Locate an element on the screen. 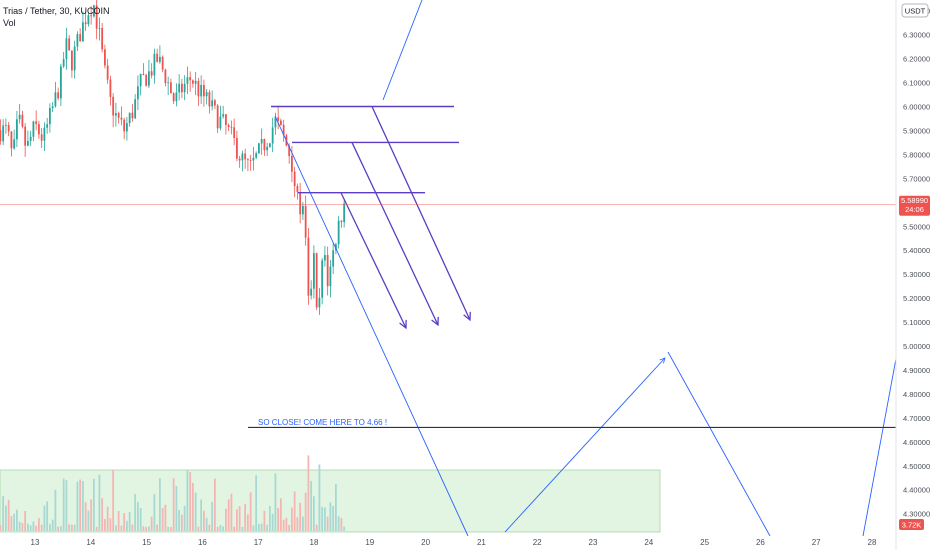 The height and width of the screenshot is (550, 932). annotation-text: SO CLOSE! COME HERE TO 4.66 ! is located at coordinates (322, 422).